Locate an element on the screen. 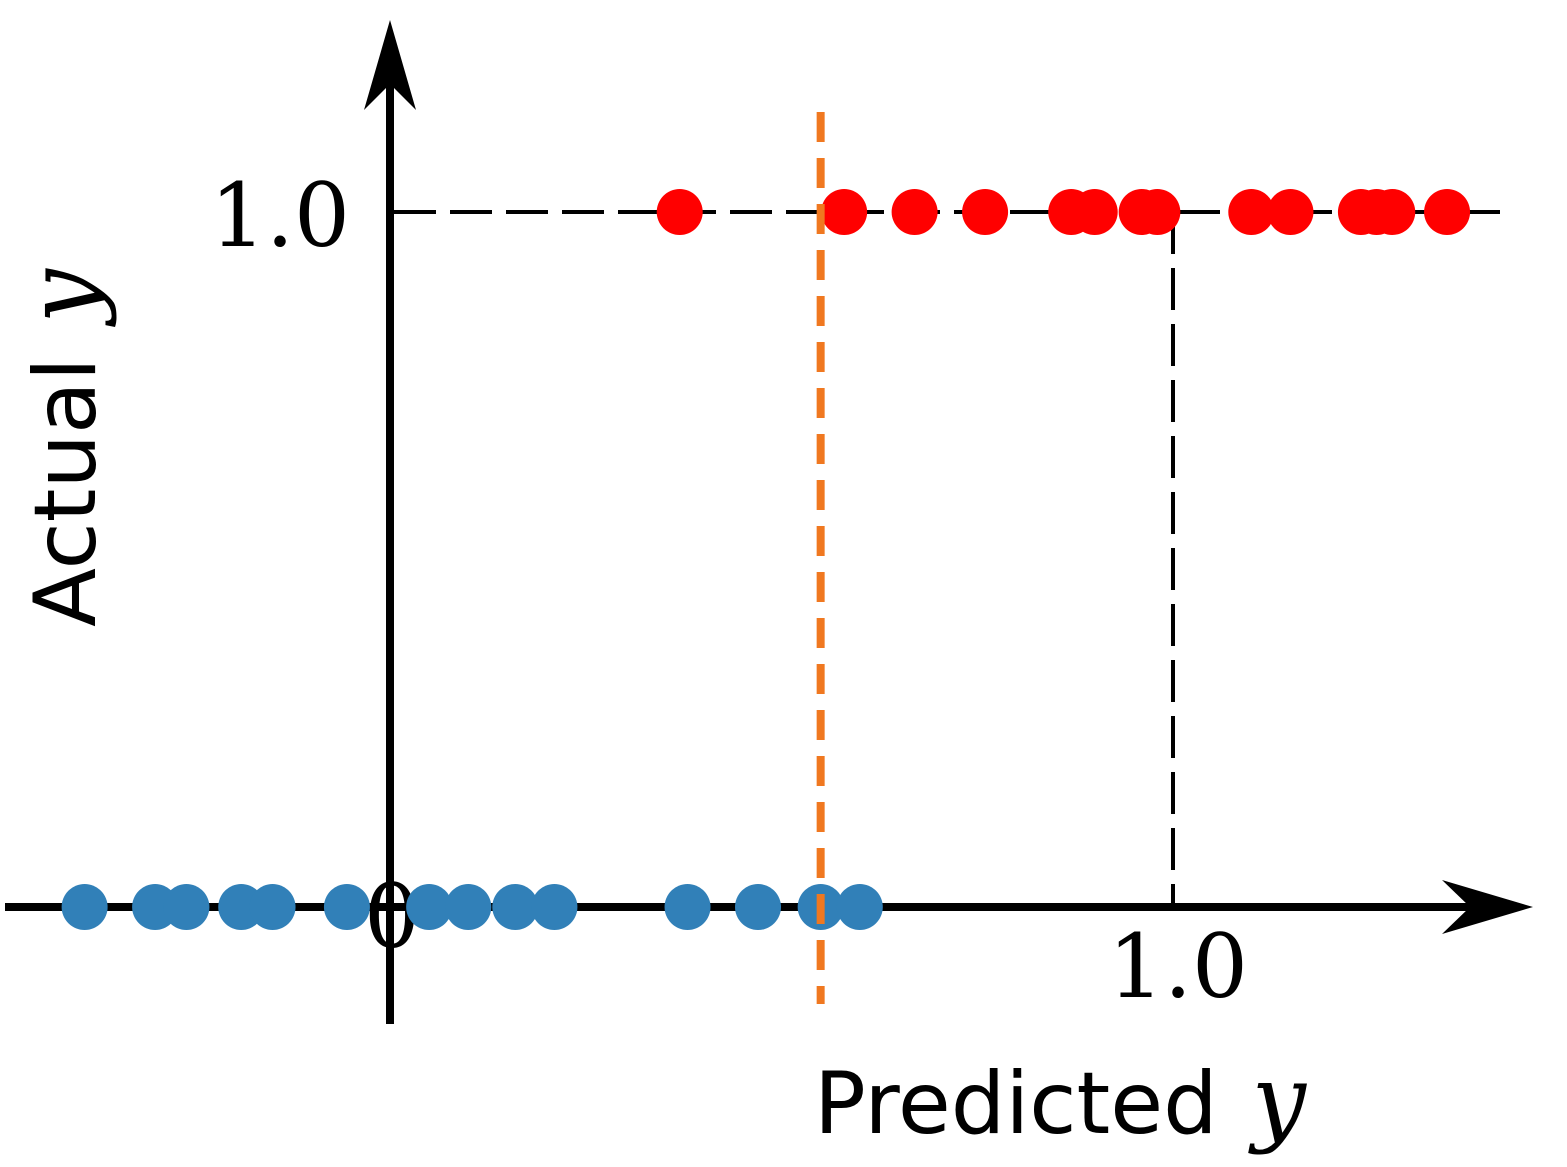  x-axis-label-variable: y is located at coordinates (1278, 1100).